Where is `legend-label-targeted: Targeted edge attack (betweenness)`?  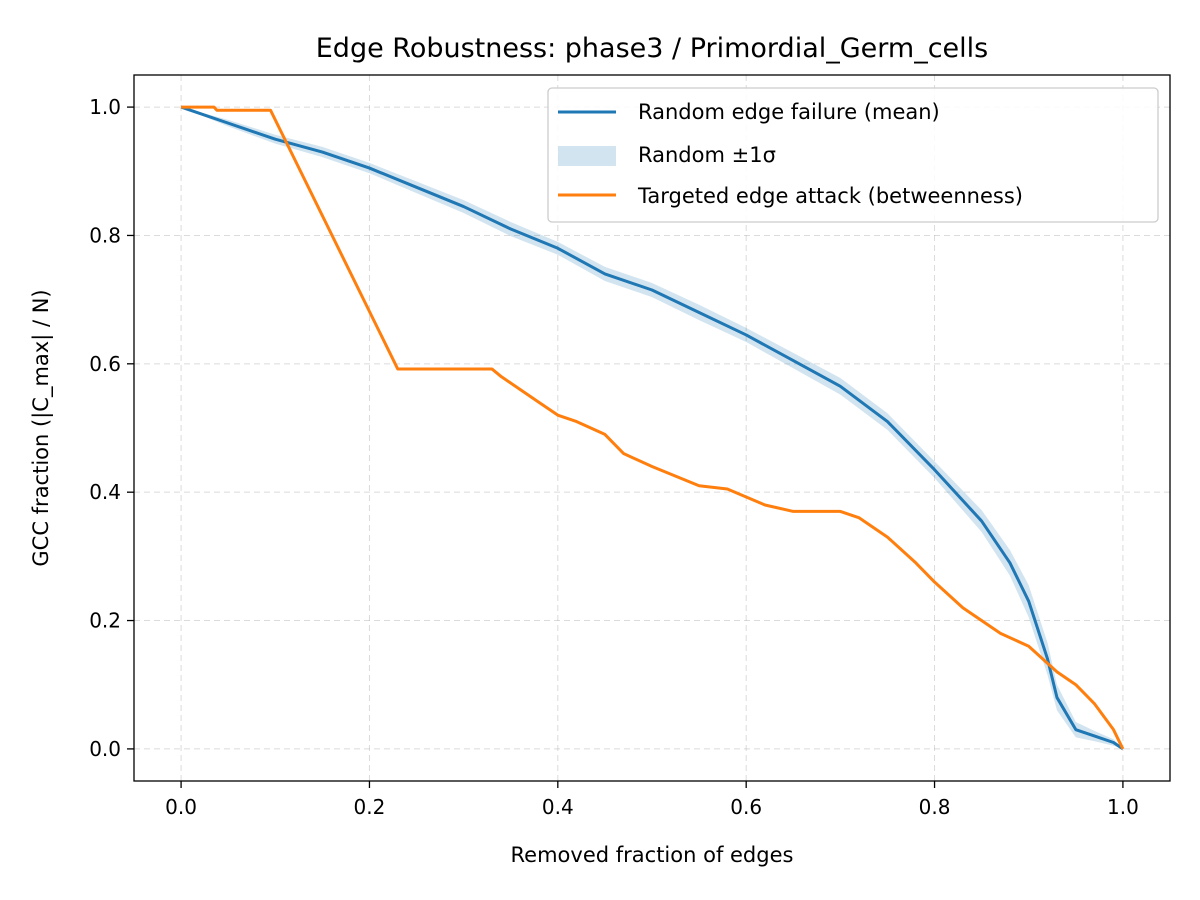
legend-label-targeted: Targeted edge attack (betweenness) is located at coordinates (830, 196).